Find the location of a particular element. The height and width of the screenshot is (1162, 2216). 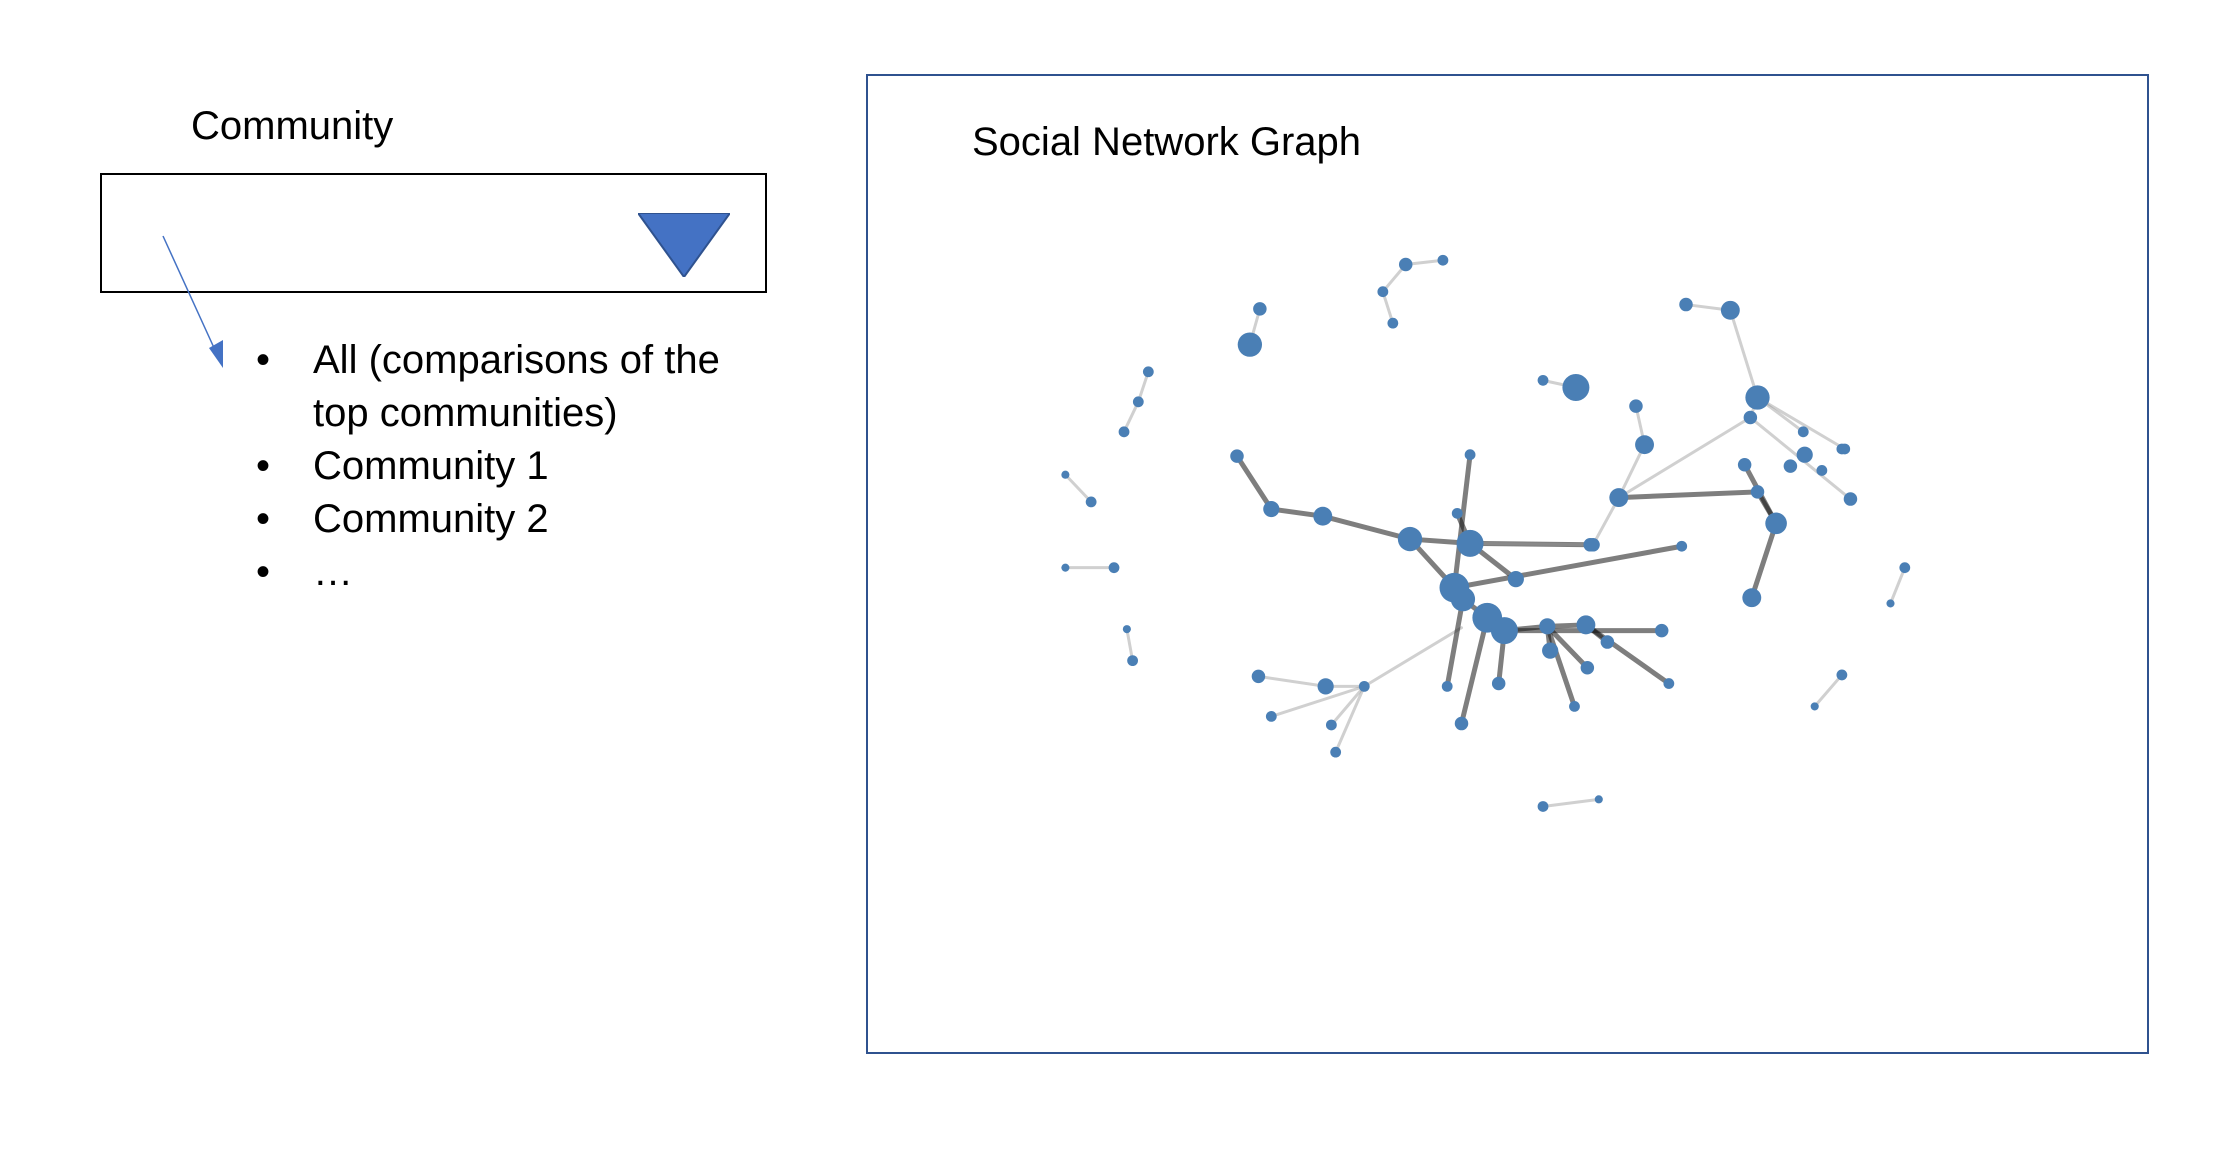

community-filter-label: Community is located at coordinates (292, 126).